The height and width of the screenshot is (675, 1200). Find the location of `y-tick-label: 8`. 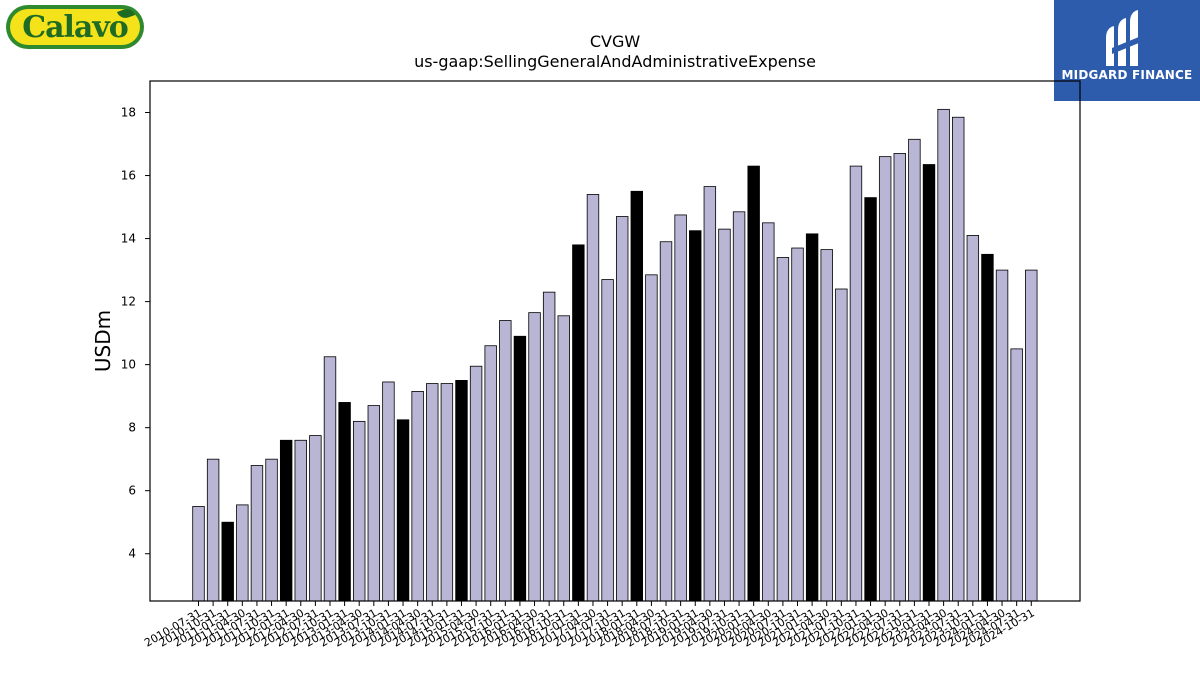

y-tick-label: 8 is located at coordinates (132, 428).